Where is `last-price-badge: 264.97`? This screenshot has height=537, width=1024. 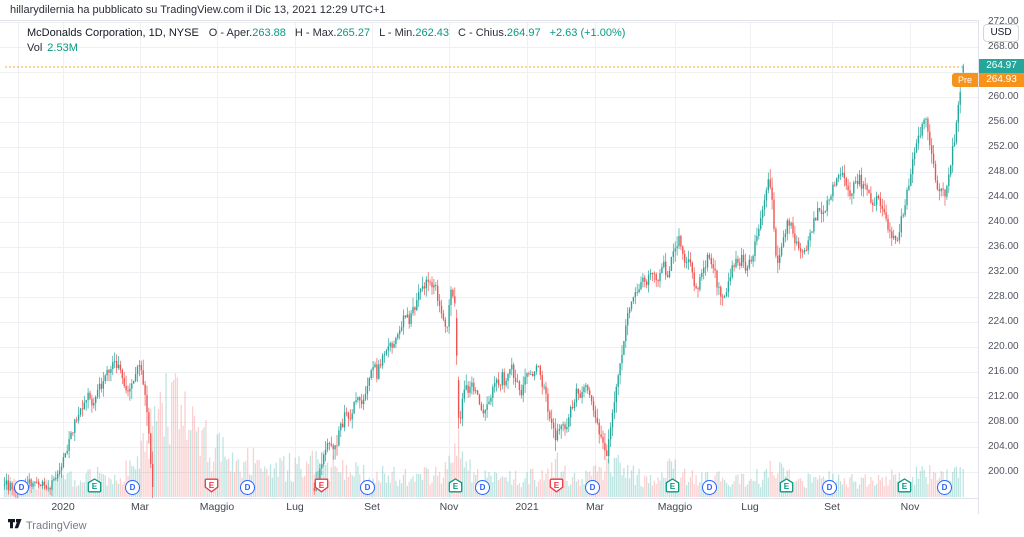
last-price-badge: 264.97 is located at coordinates (1001, 65).